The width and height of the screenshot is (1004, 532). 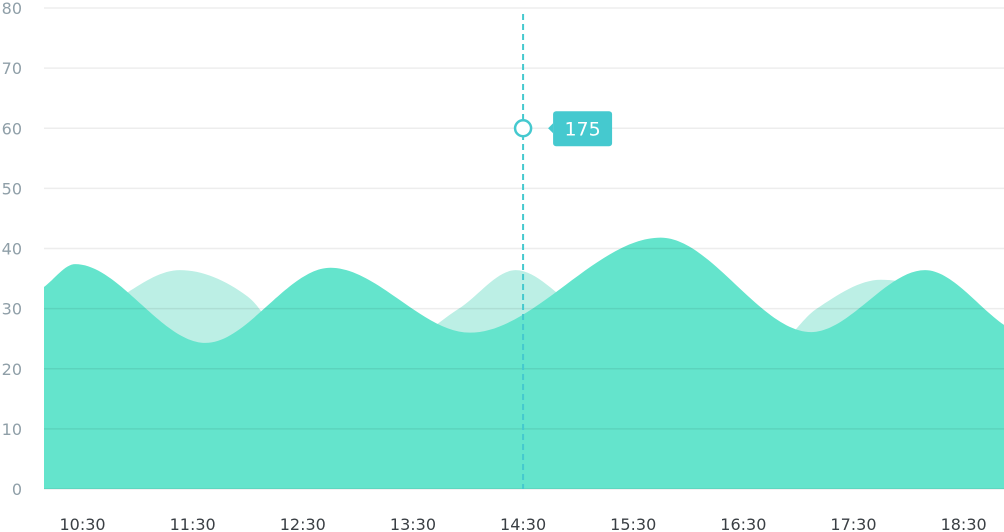 I want to click on y-tick-label: 50, so click(x=12, y=188).